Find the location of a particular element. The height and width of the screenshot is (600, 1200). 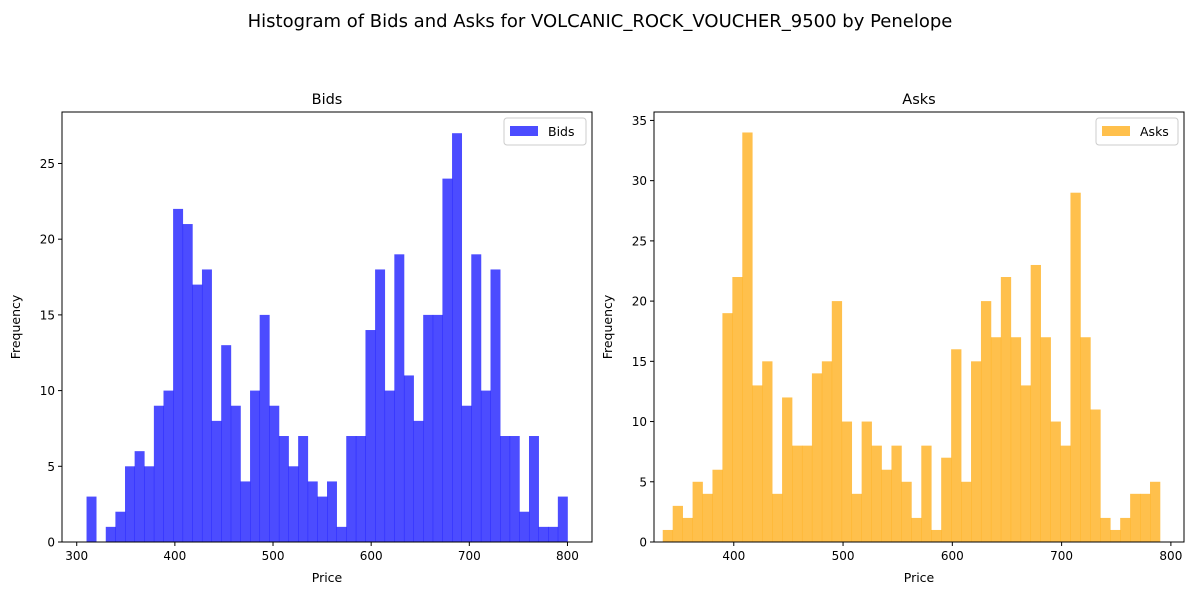

asks-legend-label: Asks is located at coordinates (1154, 131).